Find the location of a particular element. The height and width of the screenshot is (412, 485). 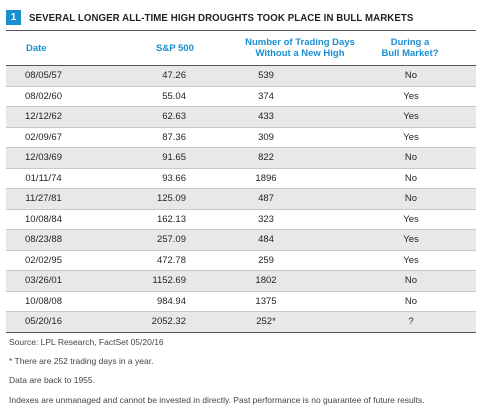

top-rule is located at coordinates (241, 30).